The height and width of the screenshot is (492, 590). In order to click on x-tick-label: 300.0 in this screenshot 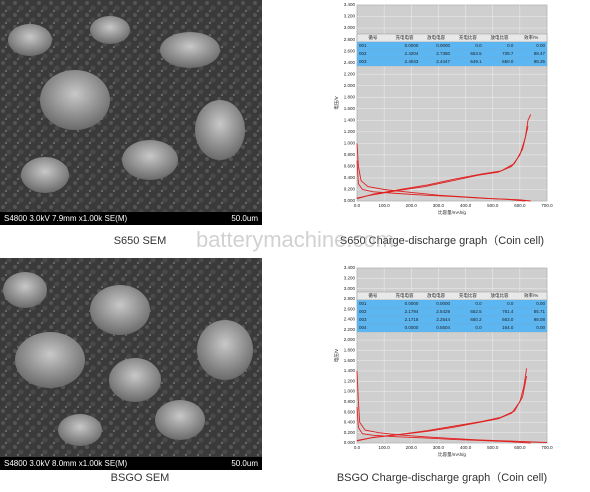, I will do `click(439, 205)`.